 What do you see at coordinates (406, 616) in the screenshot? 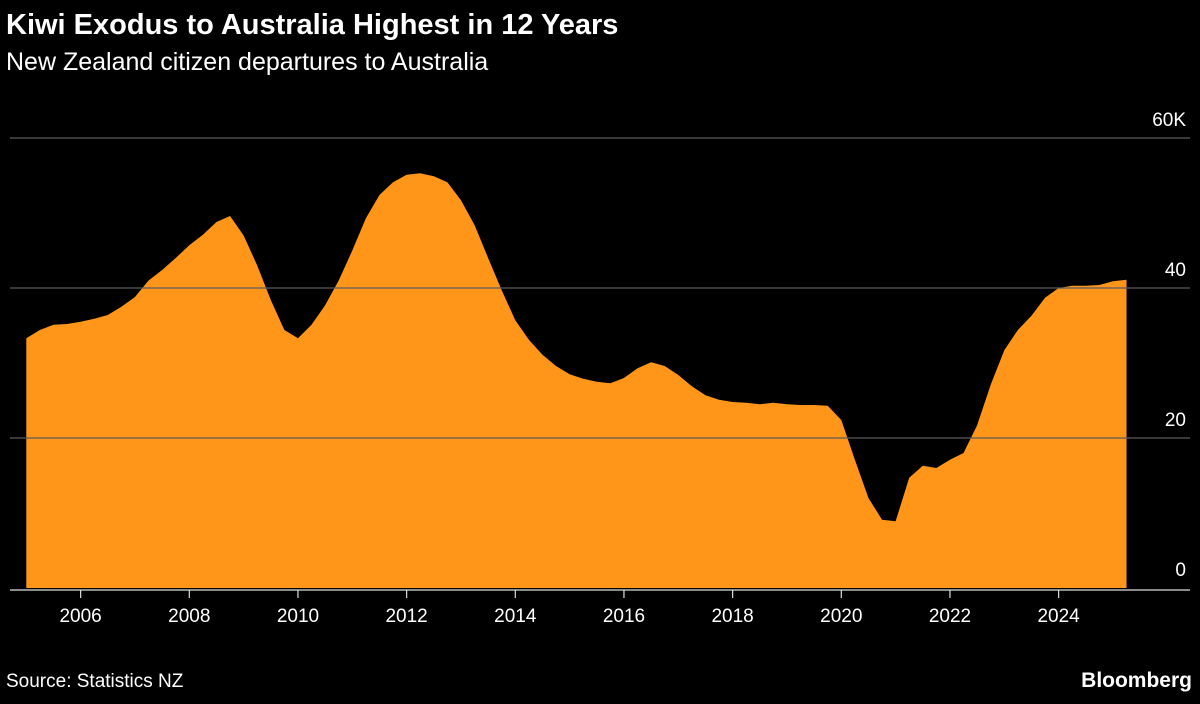
I see `x-tick-label: 2012` at bounding box center [406, 616].